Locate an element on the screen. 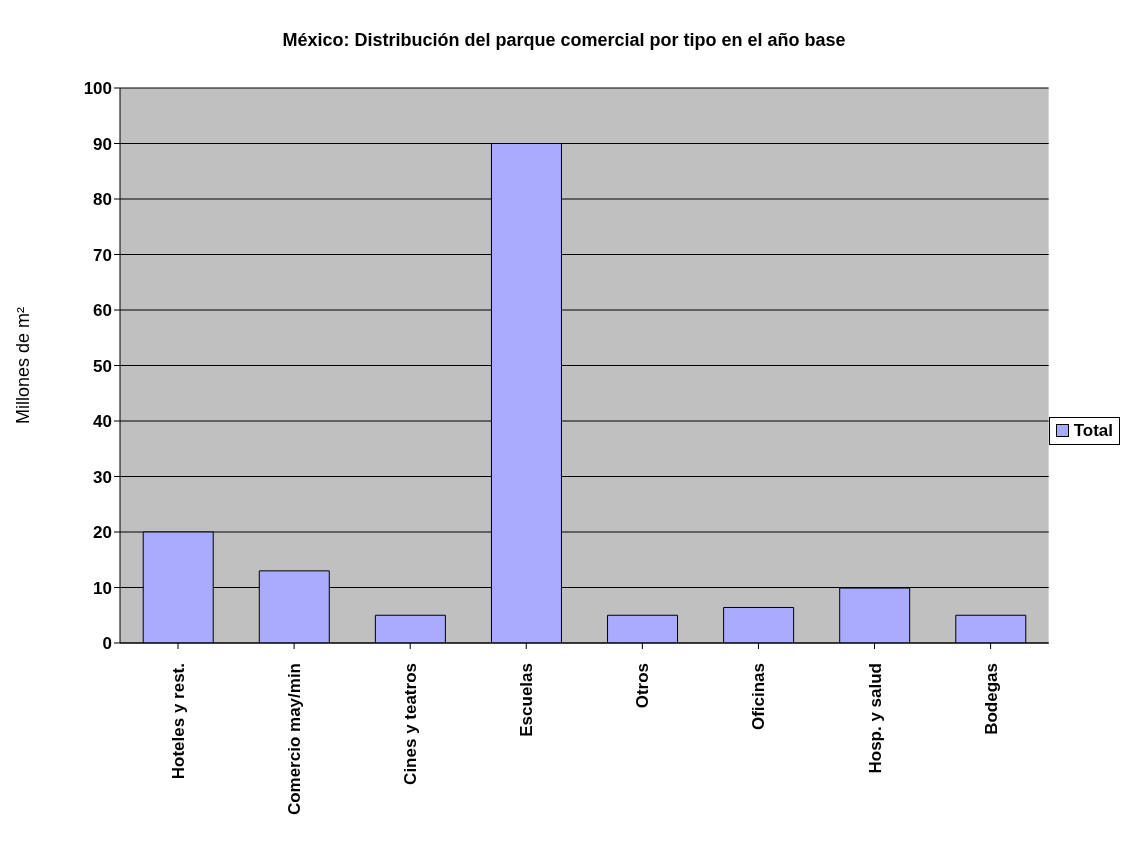 The height and width of the screenshot is (860, 1128). x-tick-label: Bodegas is located at coordinates (991, 699).